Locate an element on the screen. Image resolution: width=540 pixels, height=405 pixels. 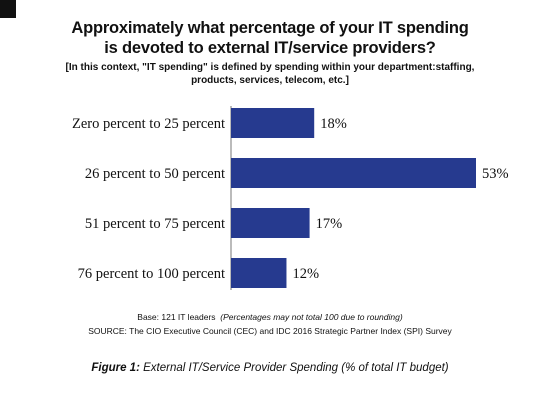
chart-subtitle-line-2: products, services, telecom, etc.] is located at coordinates (270, 80).